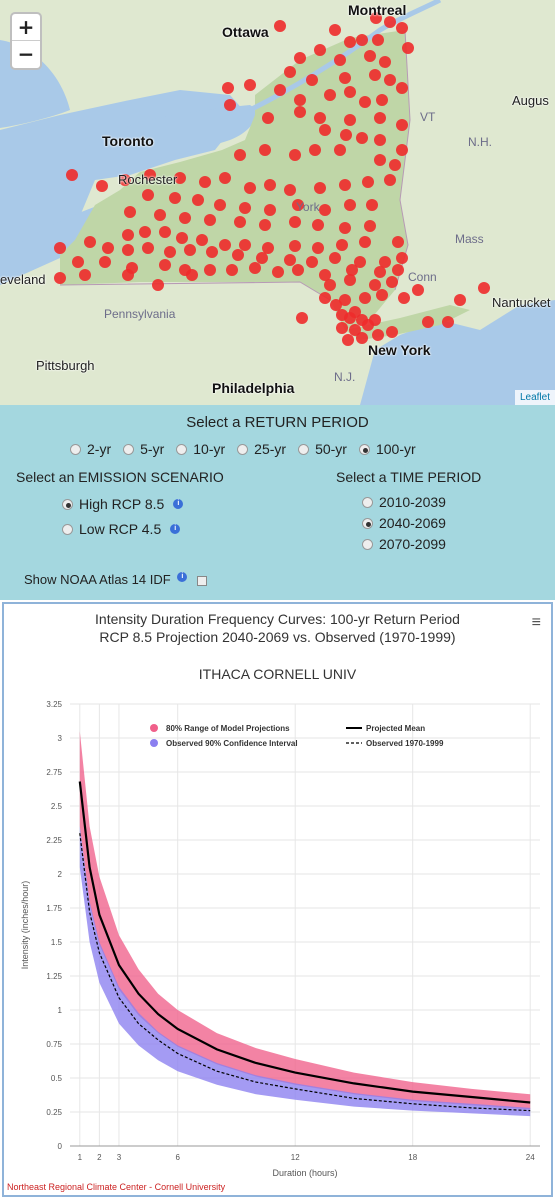 Image resolution: width=555 pixels, height=1199 pixels. I want to click on emission-option-low: Low RCP 4.5 i, so click(121, 529).